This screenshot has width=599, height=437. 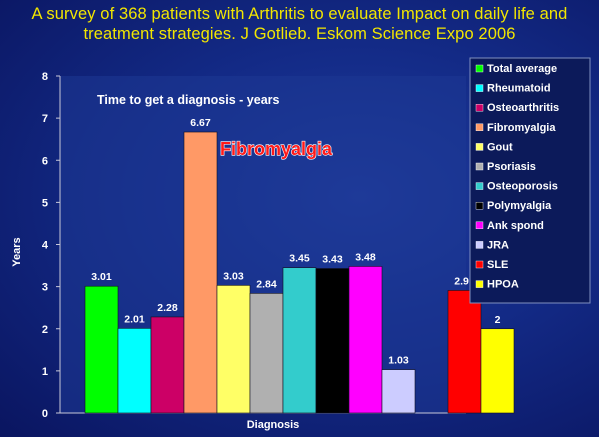 I want to click on legend-label: JRA, so click(x=498, y=245).